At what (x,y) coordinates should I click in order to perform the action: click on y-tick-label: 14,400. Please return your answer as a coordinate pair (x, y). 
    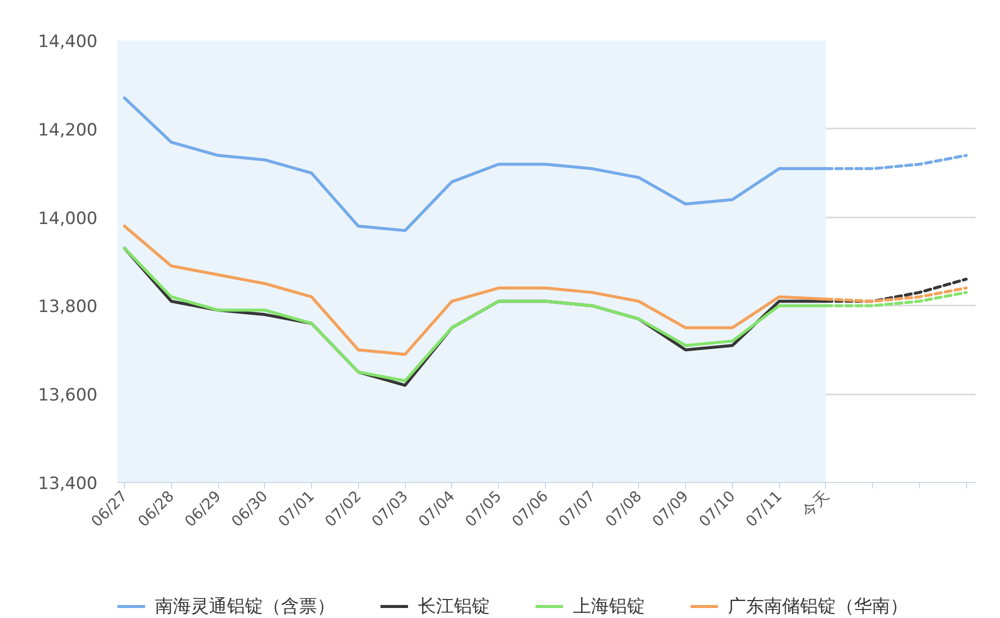
    Looking at the image, I should click on (68, 42).